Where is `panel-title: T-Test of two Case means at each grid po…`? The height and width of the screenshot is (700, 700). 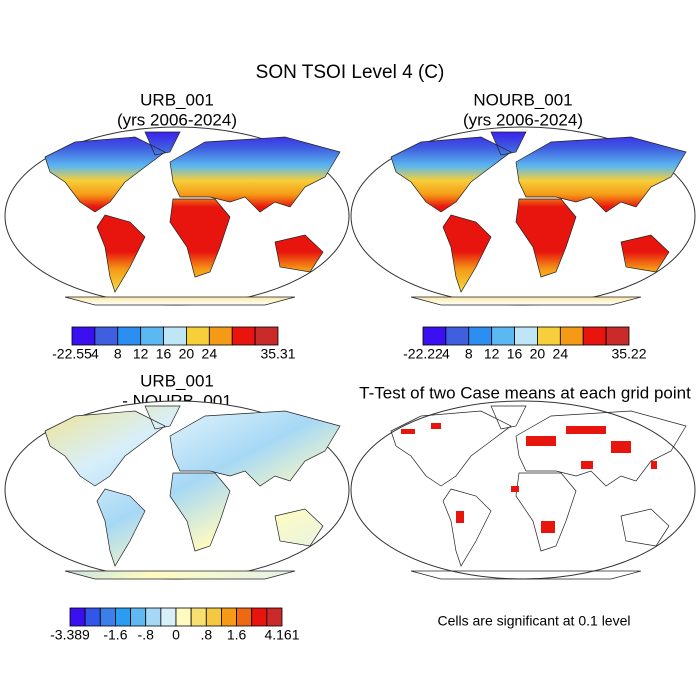 panel-title: T-Test of two Case means at each grid po… is located at coordinates (525, 392).